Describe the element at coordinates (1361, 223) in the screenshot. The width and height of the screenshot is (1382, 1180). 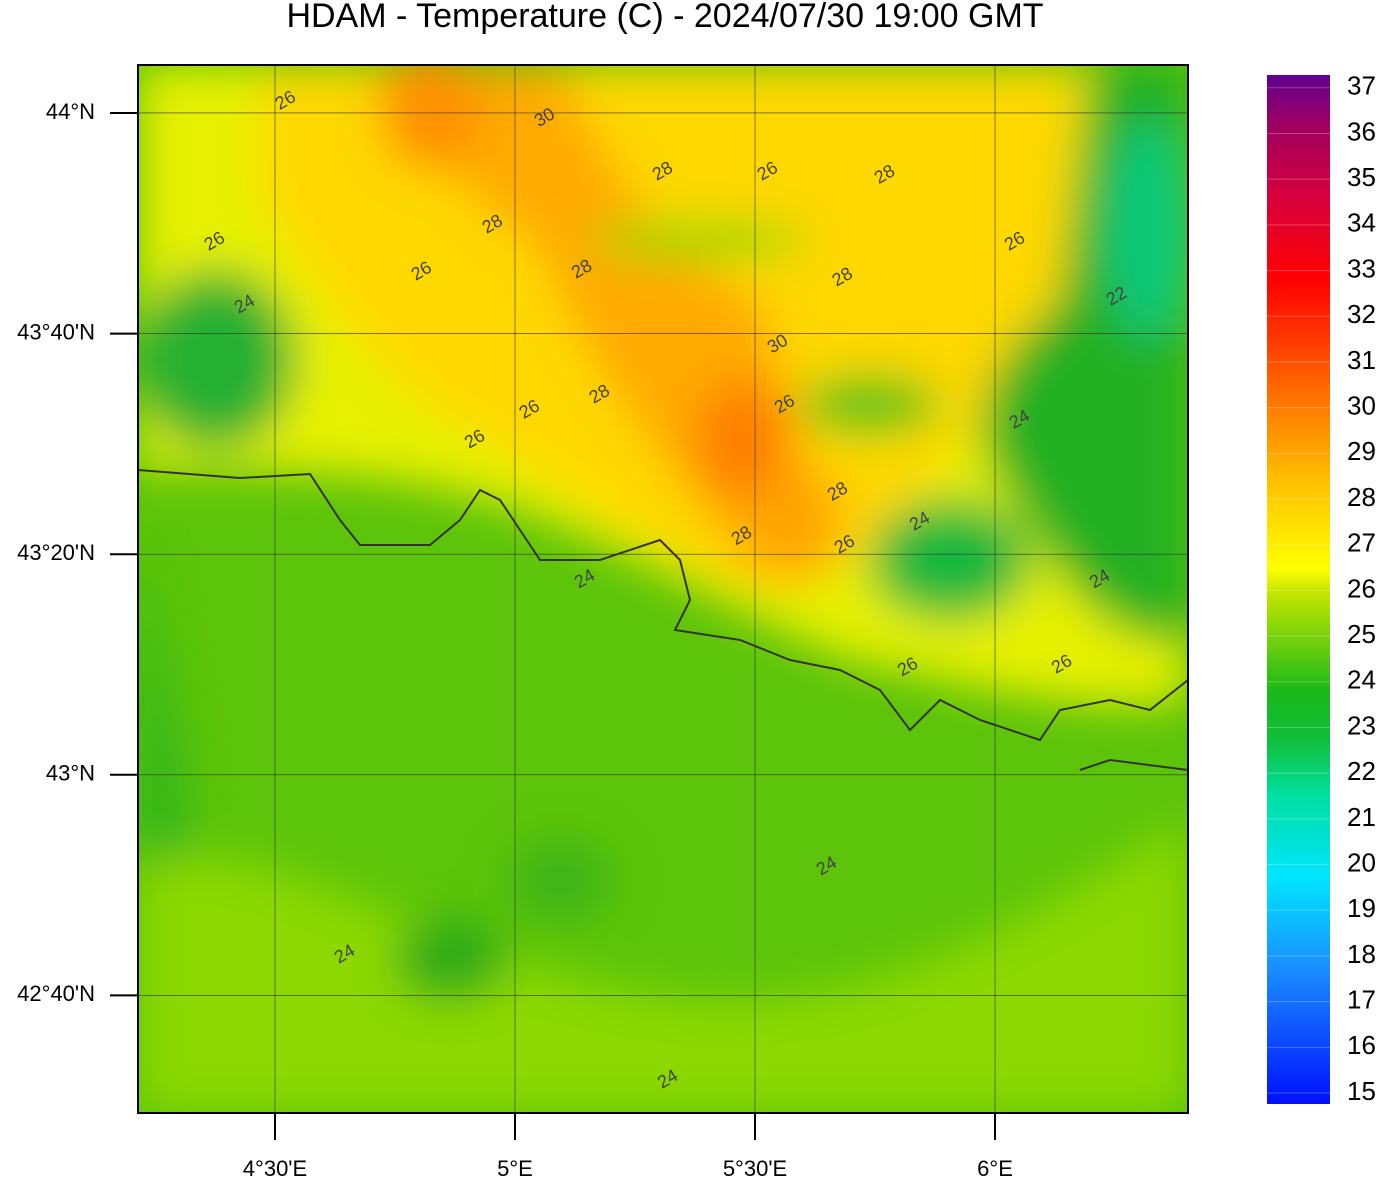
I see `colorbar-label: 34` at that location.